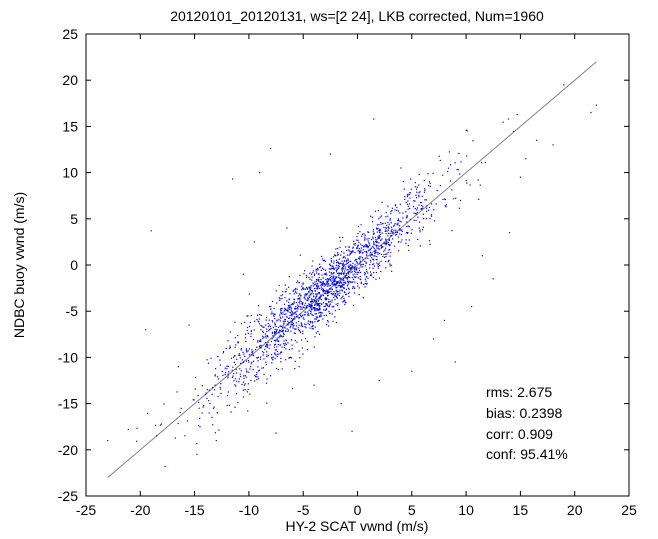 The image size is (658, 539). I want to click on y-tick-label: -25, so click(68, 496).